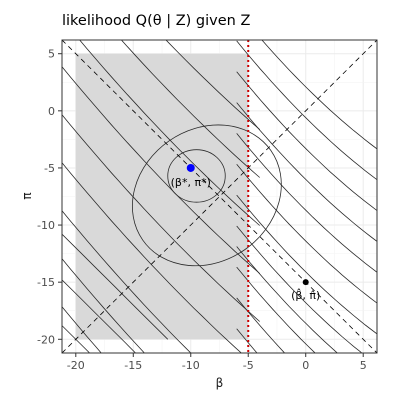 The image size is (400, 404). I want to click on point-unconstrained-max, so click(305, 282).